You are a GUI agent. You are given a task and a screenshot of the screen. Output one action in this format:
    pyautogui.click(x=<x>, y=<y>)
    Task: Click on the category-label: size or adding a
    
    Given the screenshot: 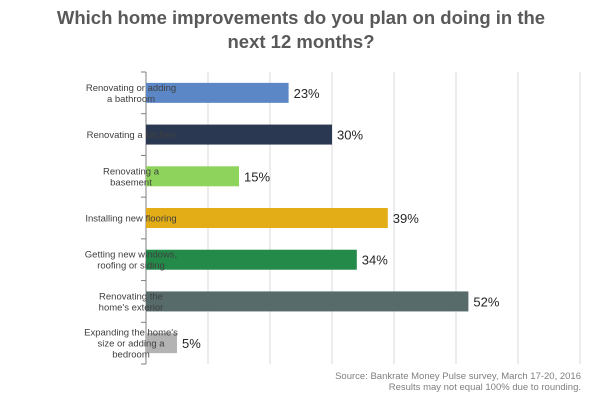 What is the action you would take?
    pyautogui.click(x=131, y=344)
    